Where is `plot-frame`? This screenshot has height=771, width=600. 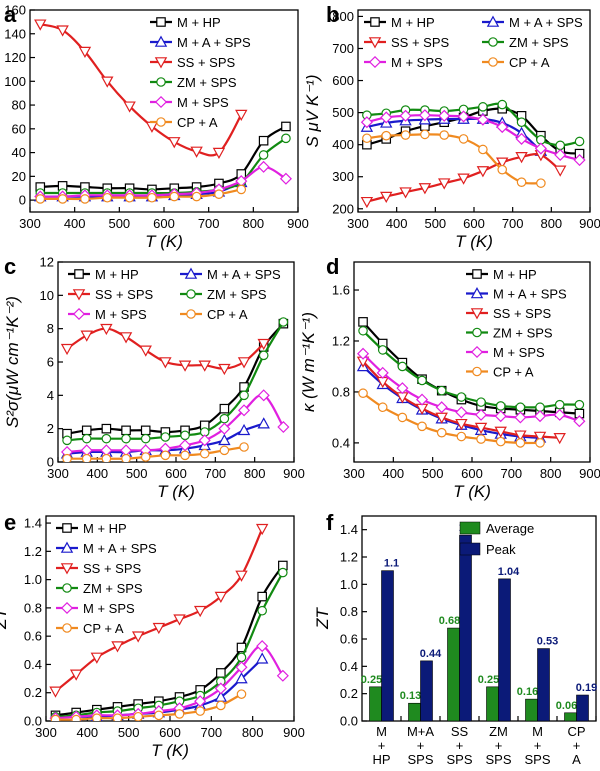
plot-frame is located at coordinates (164, 111).